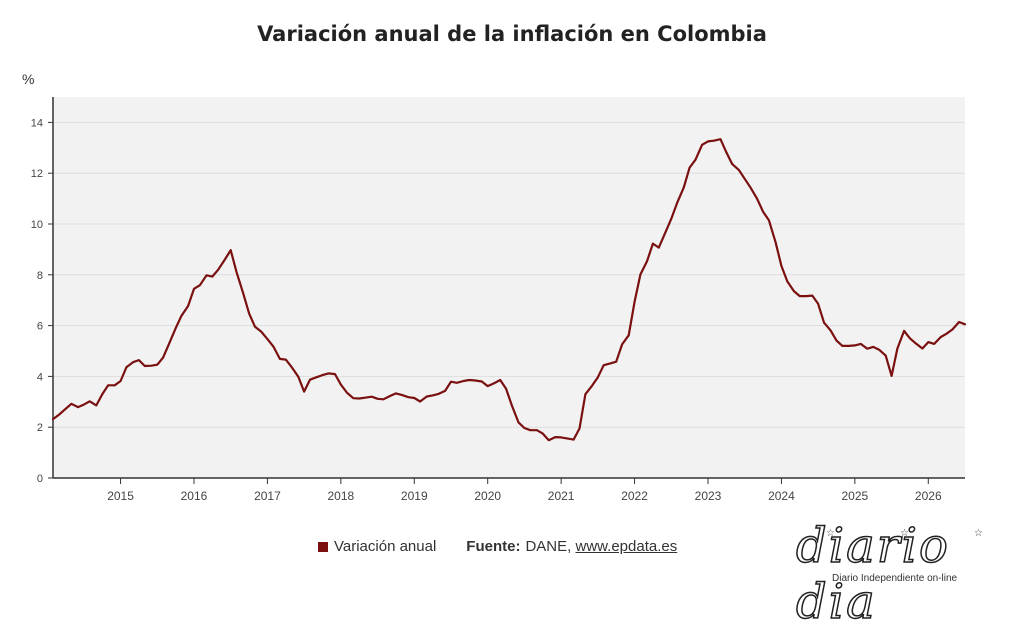  Describe the element at coordinates (194, 496) in the screenshot. I see `x-tick-label: 2016` at that location.